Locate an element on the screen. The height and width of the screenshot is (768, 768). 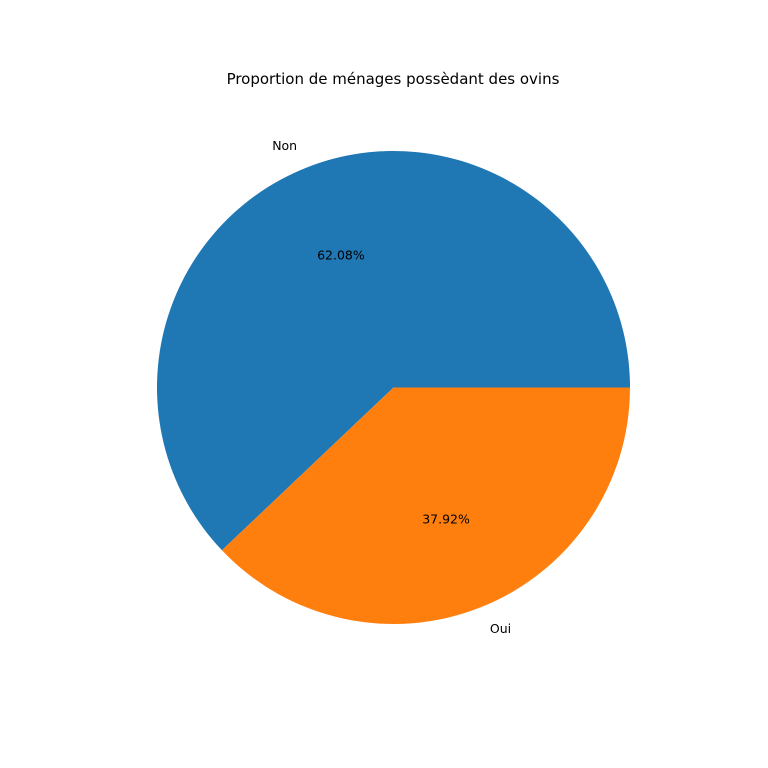
slice-label-oui: Oui is located at coordinates (500, 628).